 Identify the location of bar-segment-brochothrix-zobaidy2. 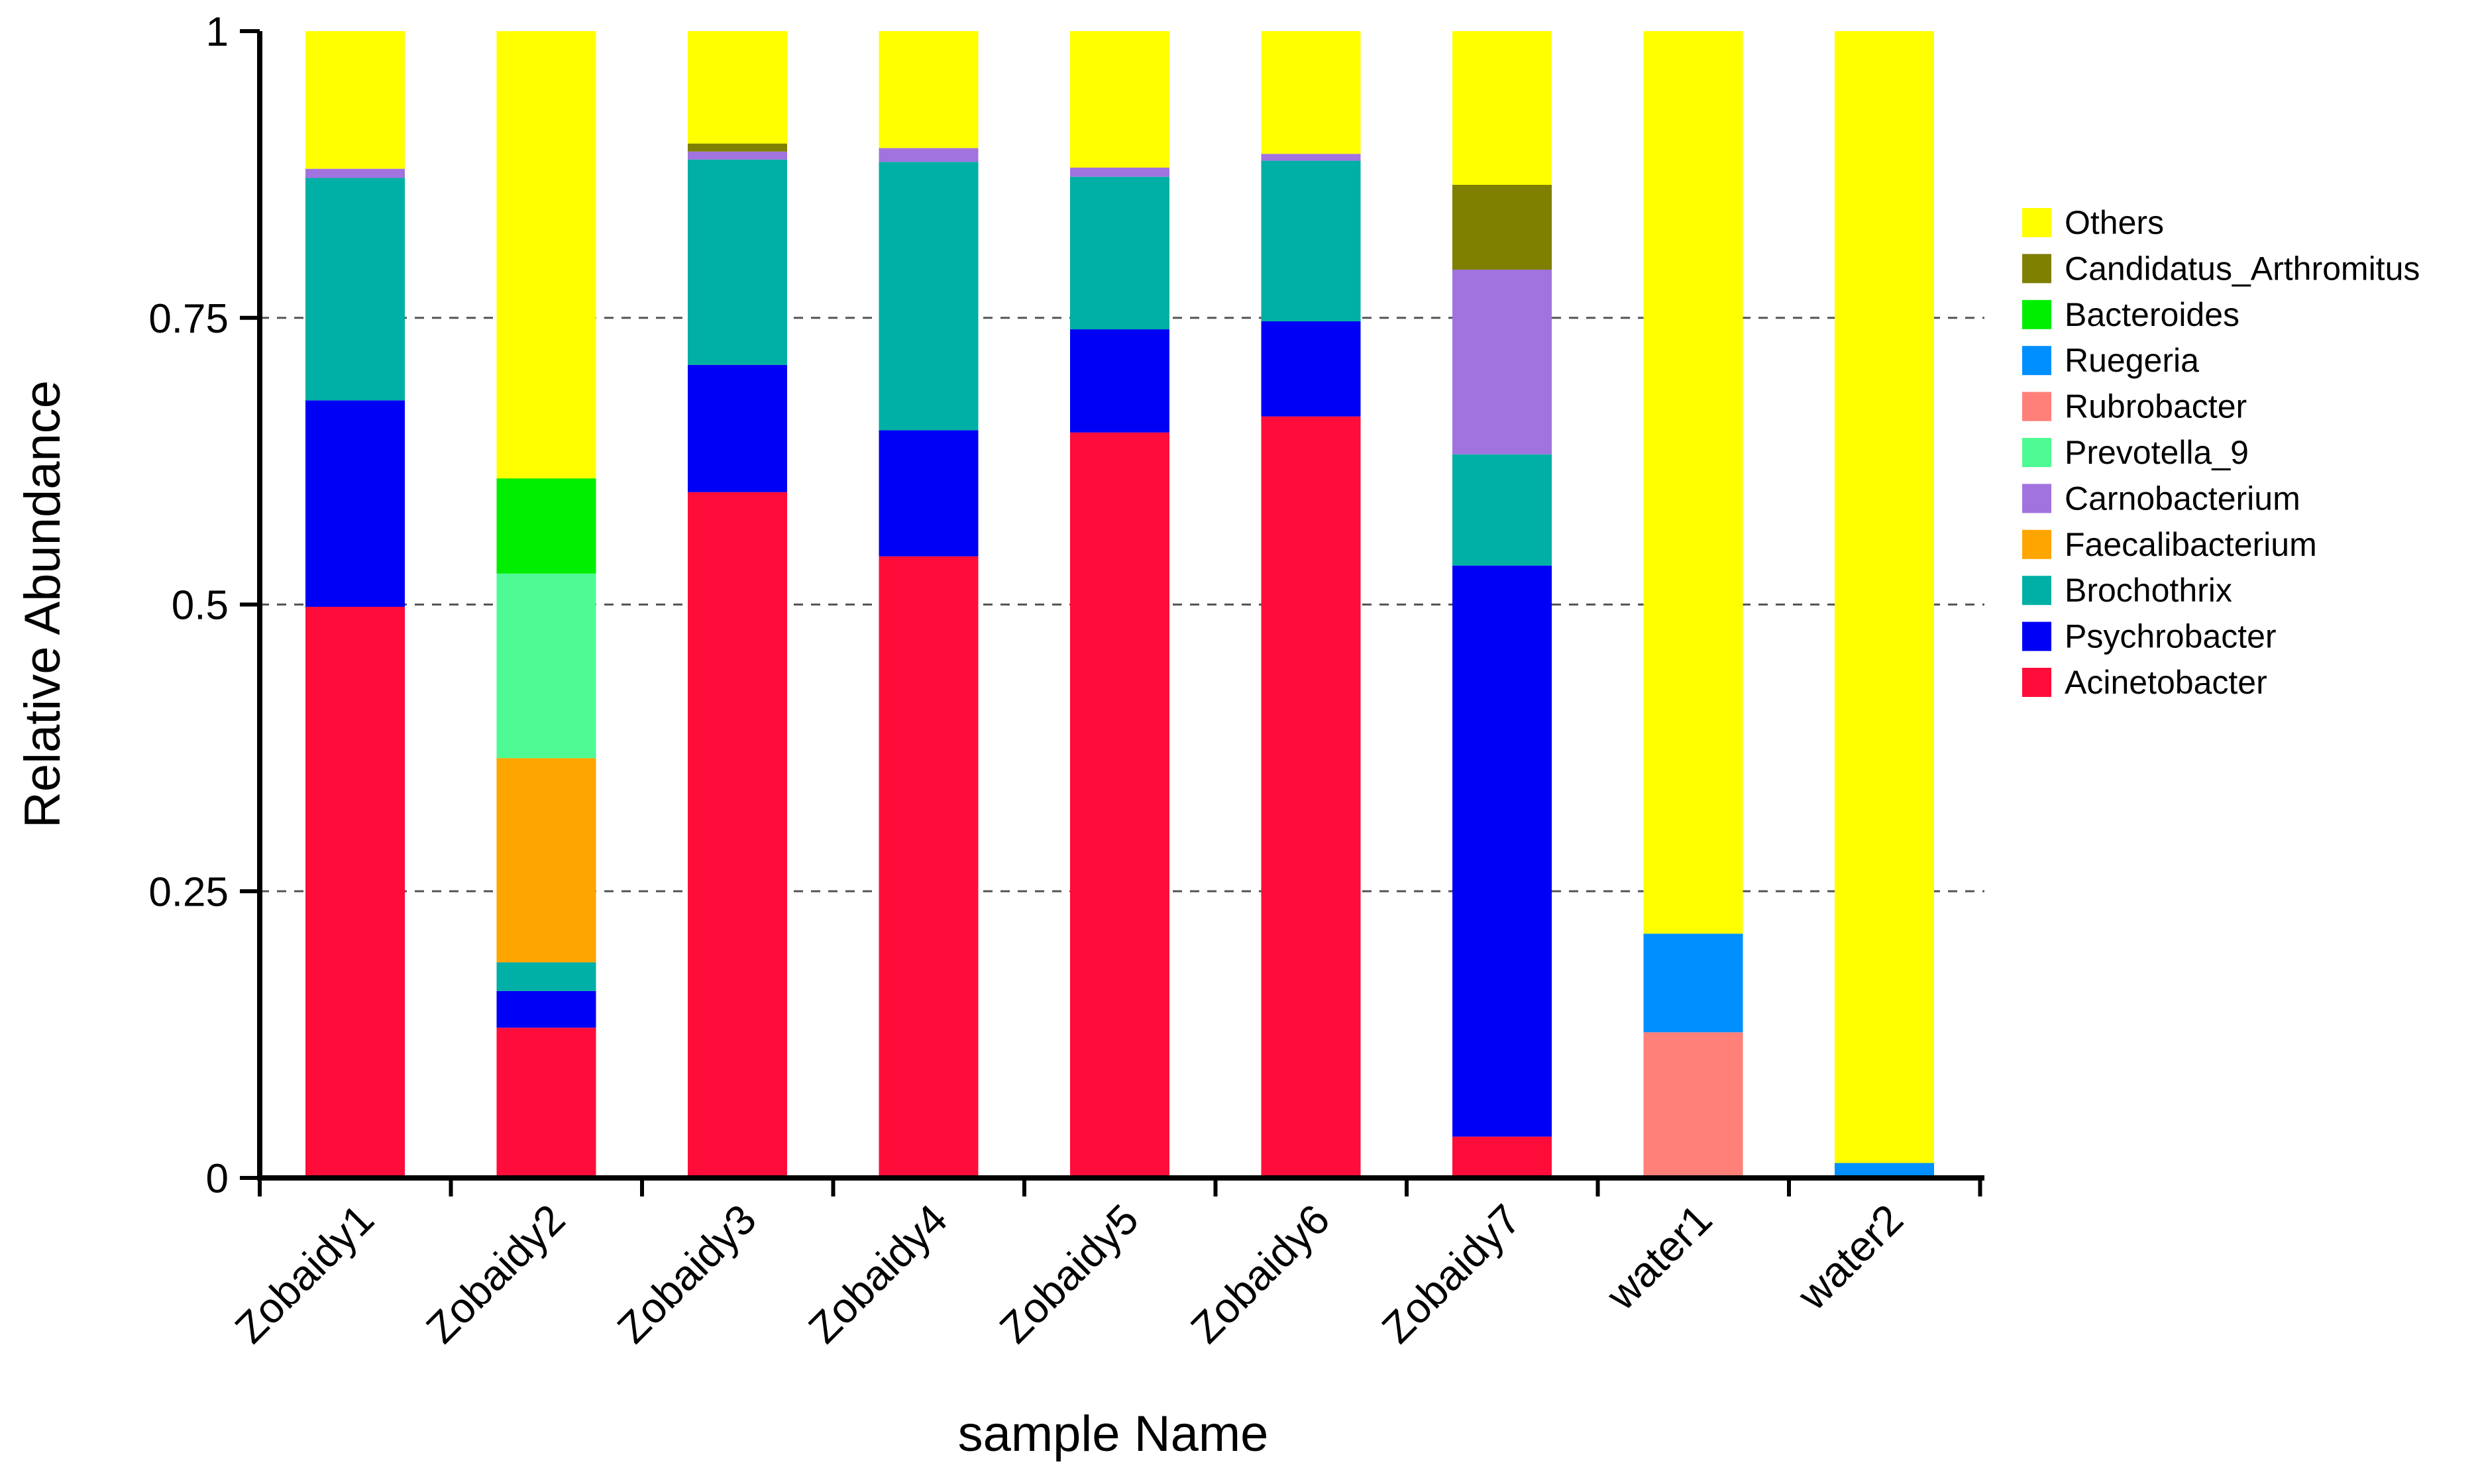
(546, 977).